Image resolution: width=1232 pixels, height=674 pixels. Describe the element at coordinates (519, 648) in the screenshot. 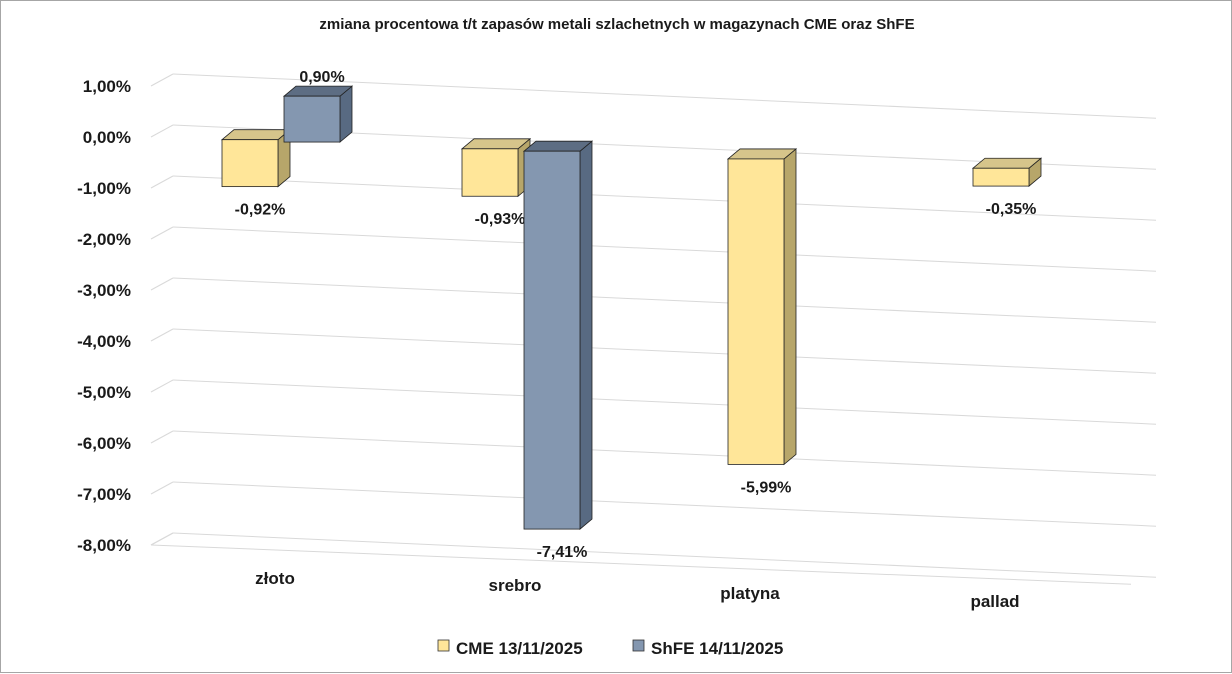

I see `legend-label-cme: CME 13/11/2025` at that location.